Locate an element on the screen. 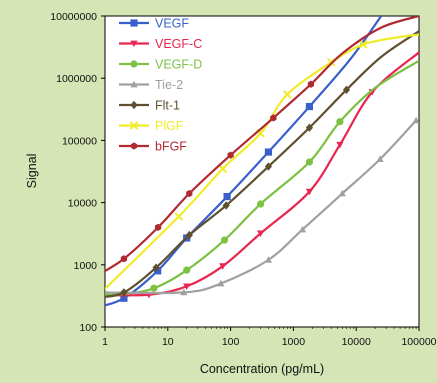  x-tick-label: 100000 is located at coordinates (418, 342).